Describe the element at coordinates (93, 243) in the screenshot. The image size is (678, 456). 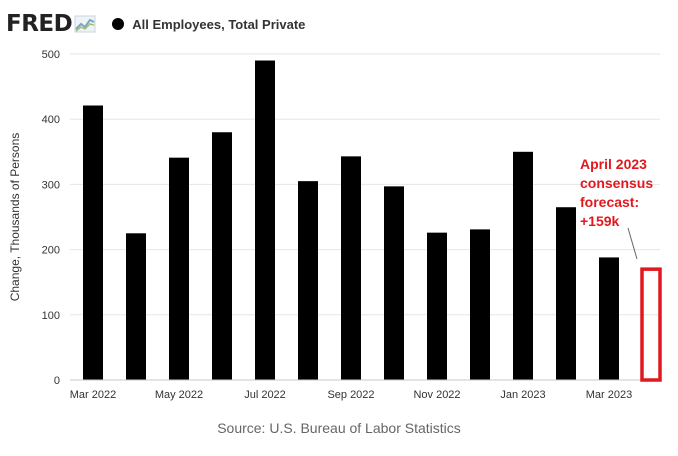
I see `bar-mar-2022` at that location.